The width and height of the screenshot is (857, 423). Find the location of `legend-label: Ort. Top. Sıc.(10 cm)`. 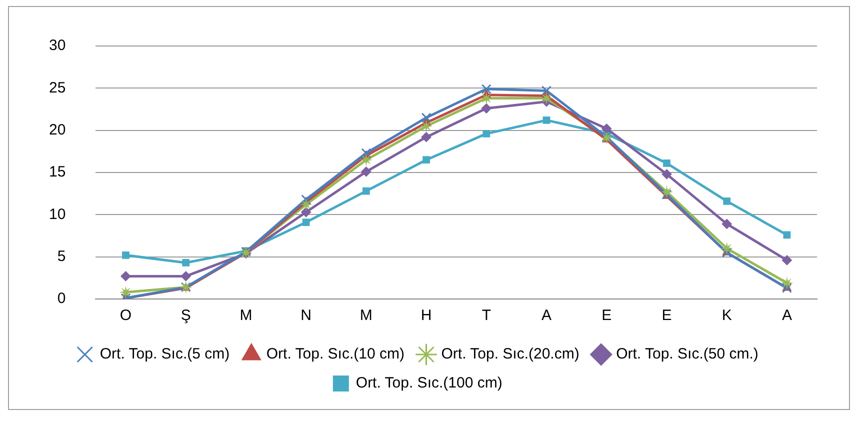

legend-label: Ort. Top. Sıc.(10 cm) is located at coordinates (335, 354).